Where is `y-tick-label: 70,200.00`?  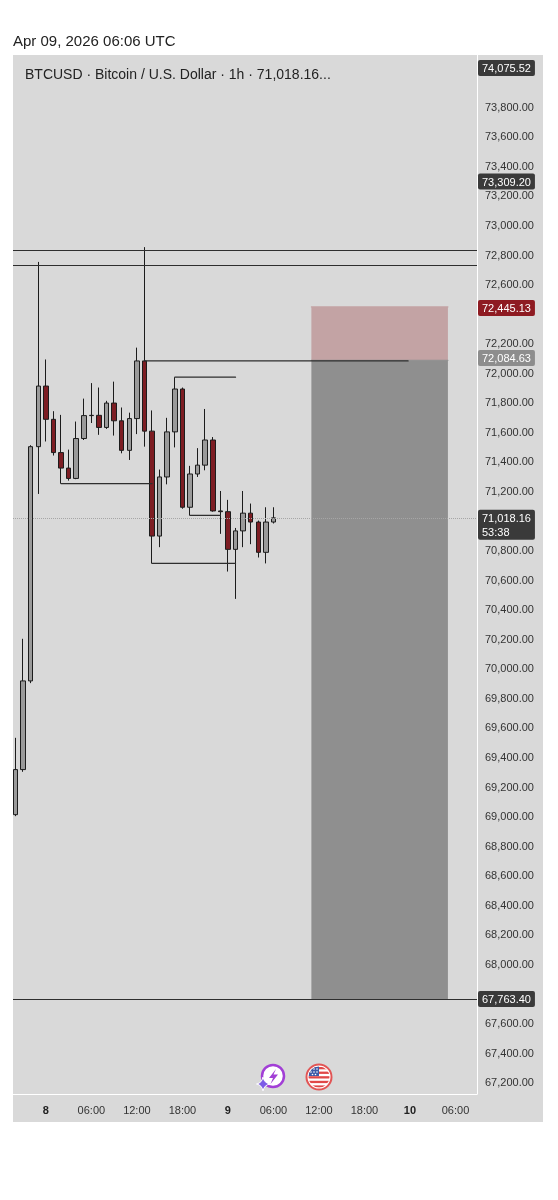 y-tick-label: 70,200.00 is located at coordinates (509, 638).